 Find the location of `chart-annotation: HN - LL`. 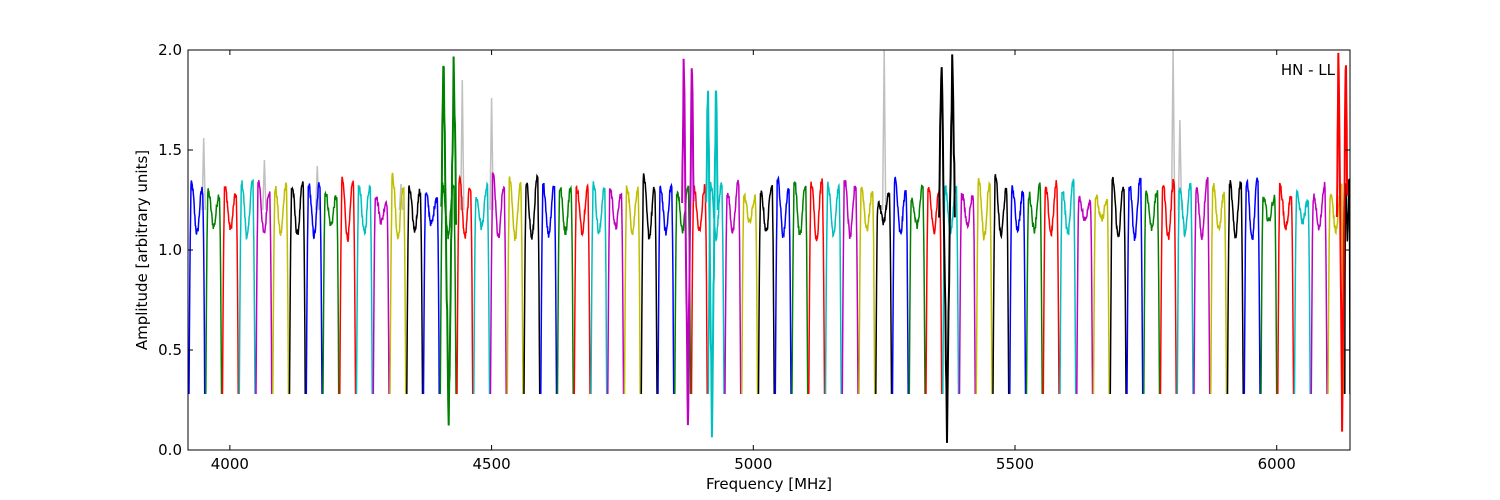

chart-annotation: HN - LL is located at coordinates (1308, 70).